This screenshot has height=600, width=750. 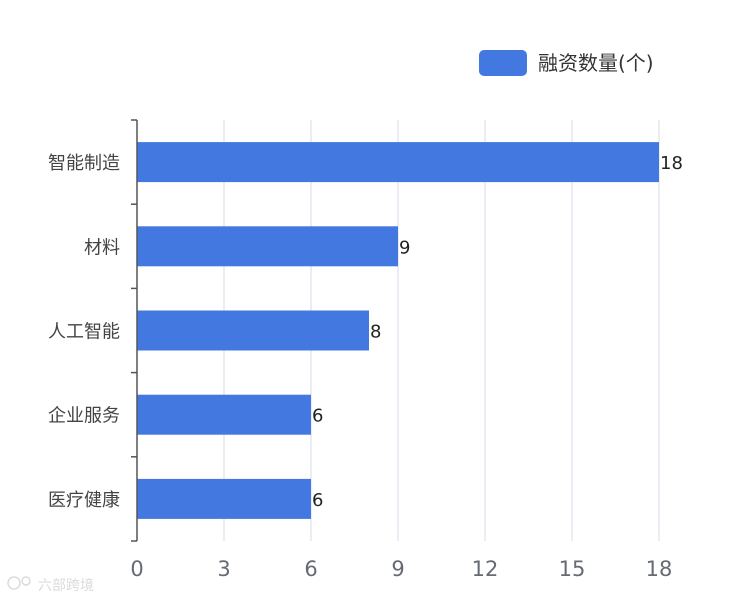 What do you see at coordinates (671, 163) in the screenshot?
I see `data-label: 18` at bounding box center [671, 163].